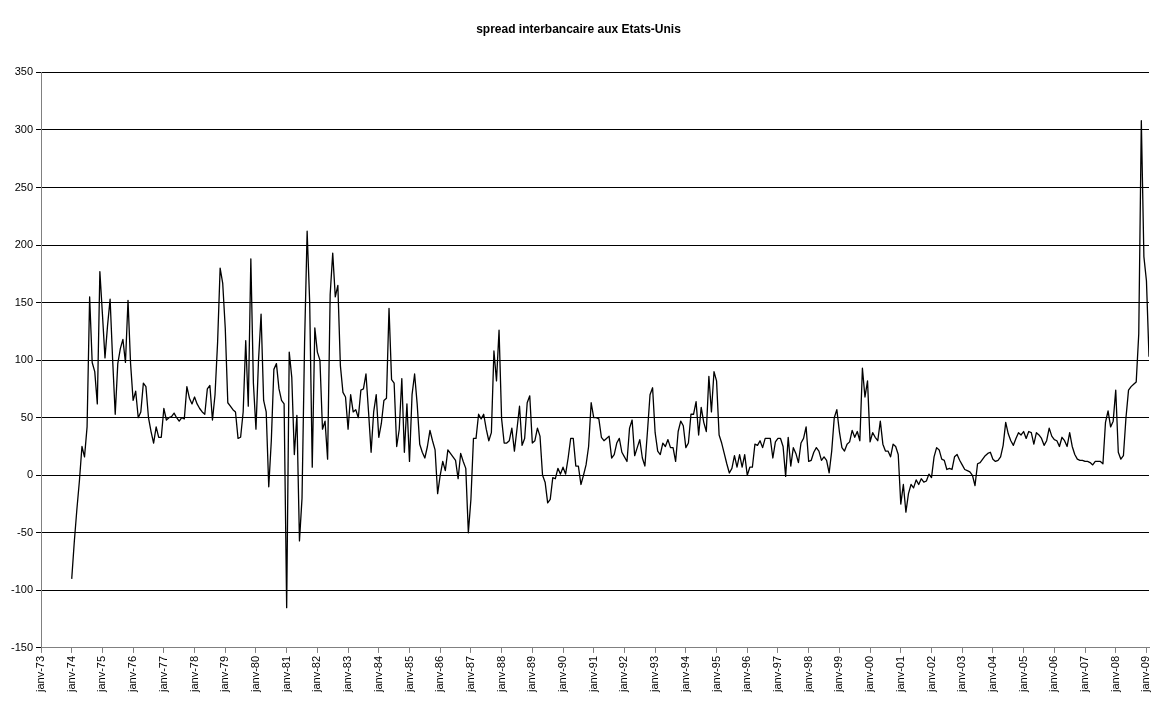 This screenshot has width=1171, height=703. I want to click on x-tick-label: janv-90, so click(562, 674).